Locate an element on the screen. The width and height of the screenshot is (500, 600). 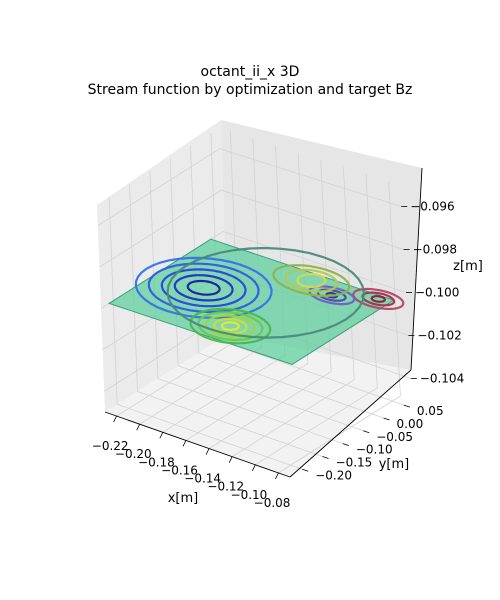
z-tick-label: −0.100 is located at coordinates (437, 293).